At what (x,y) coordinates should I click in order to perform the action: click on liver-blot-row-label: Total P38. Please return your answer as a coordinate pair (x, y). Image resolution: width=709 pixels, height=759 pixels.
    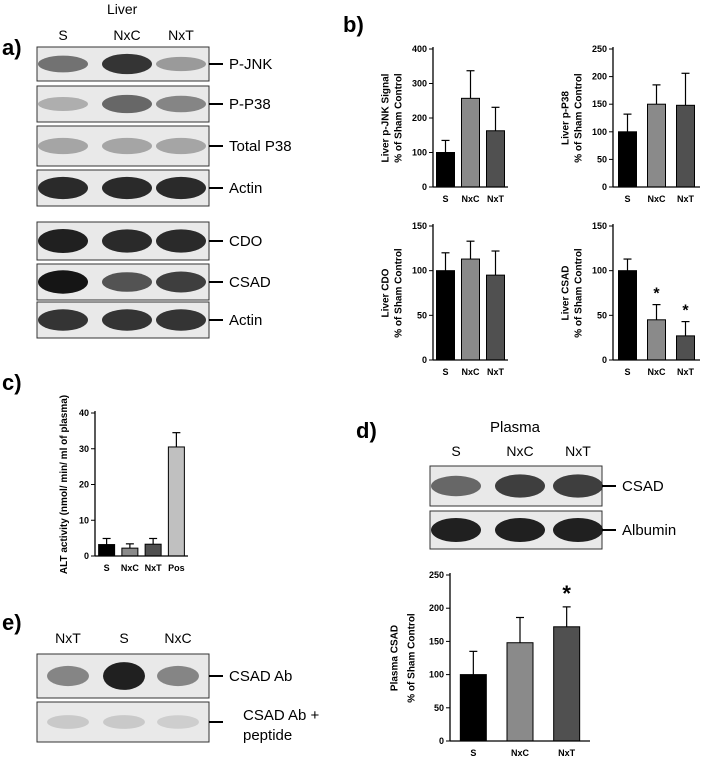
    Looking at the image, I should click on (260, 146).